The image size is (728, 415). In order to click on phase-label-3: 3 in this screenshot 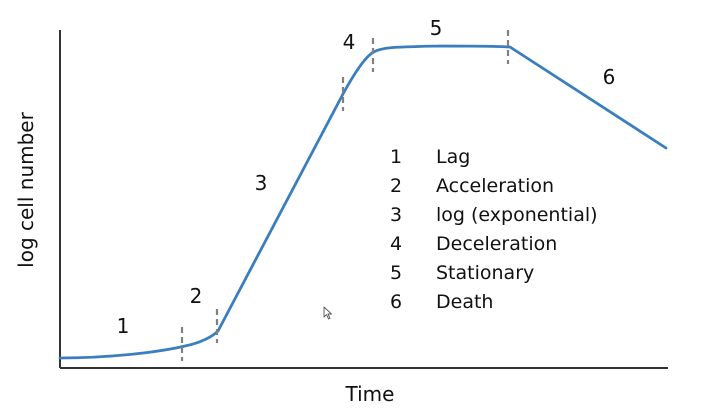, I will do `click(261, 183)`.